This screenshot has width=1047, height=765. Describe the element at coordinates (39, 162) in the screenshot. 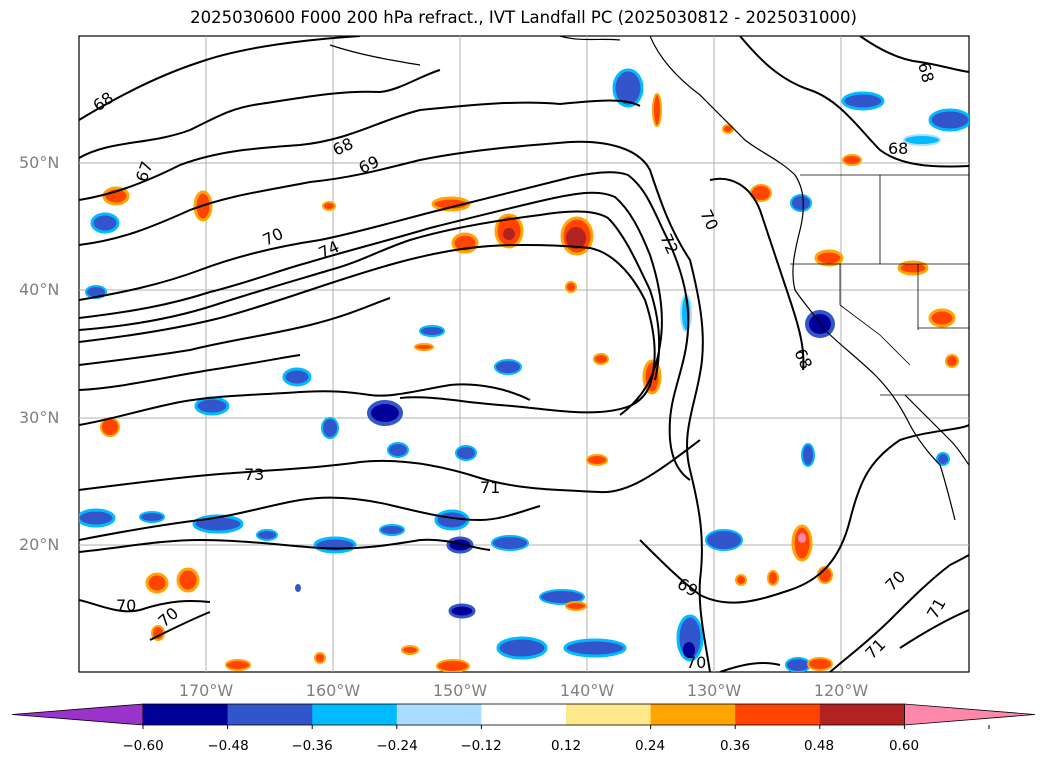

I see `lat-label: 50°N` at that location.